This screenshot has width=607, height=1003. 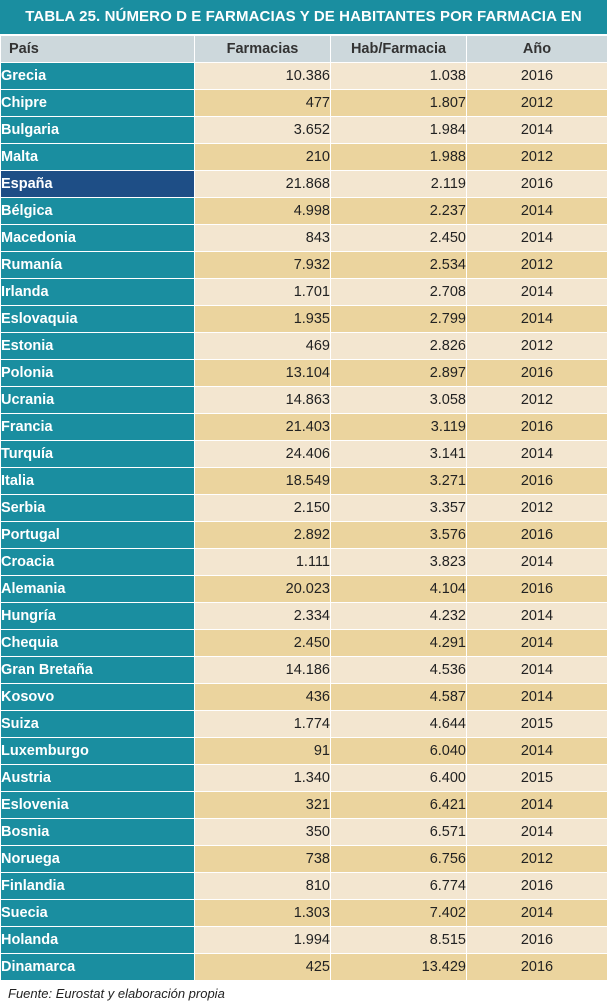 What do you see at coordinates (262, 778) in the screenshot?
I see `pharmacies-cell: 1.340` at bounding box center [262, 778].